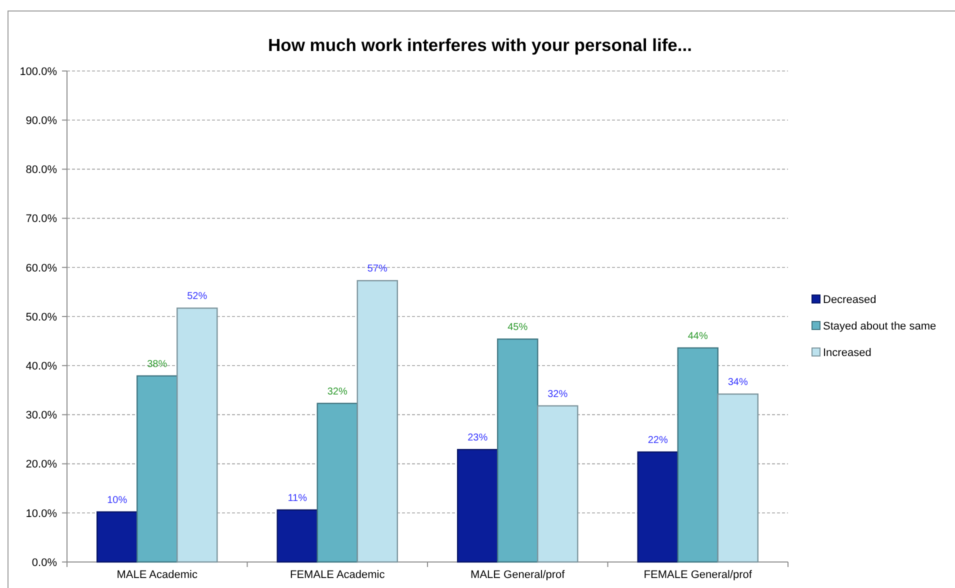  What do you see at coordinates (157, 575) in the screenshot?
I see `x-tick-label: MALE Academic` at bounding box center [157, 575].